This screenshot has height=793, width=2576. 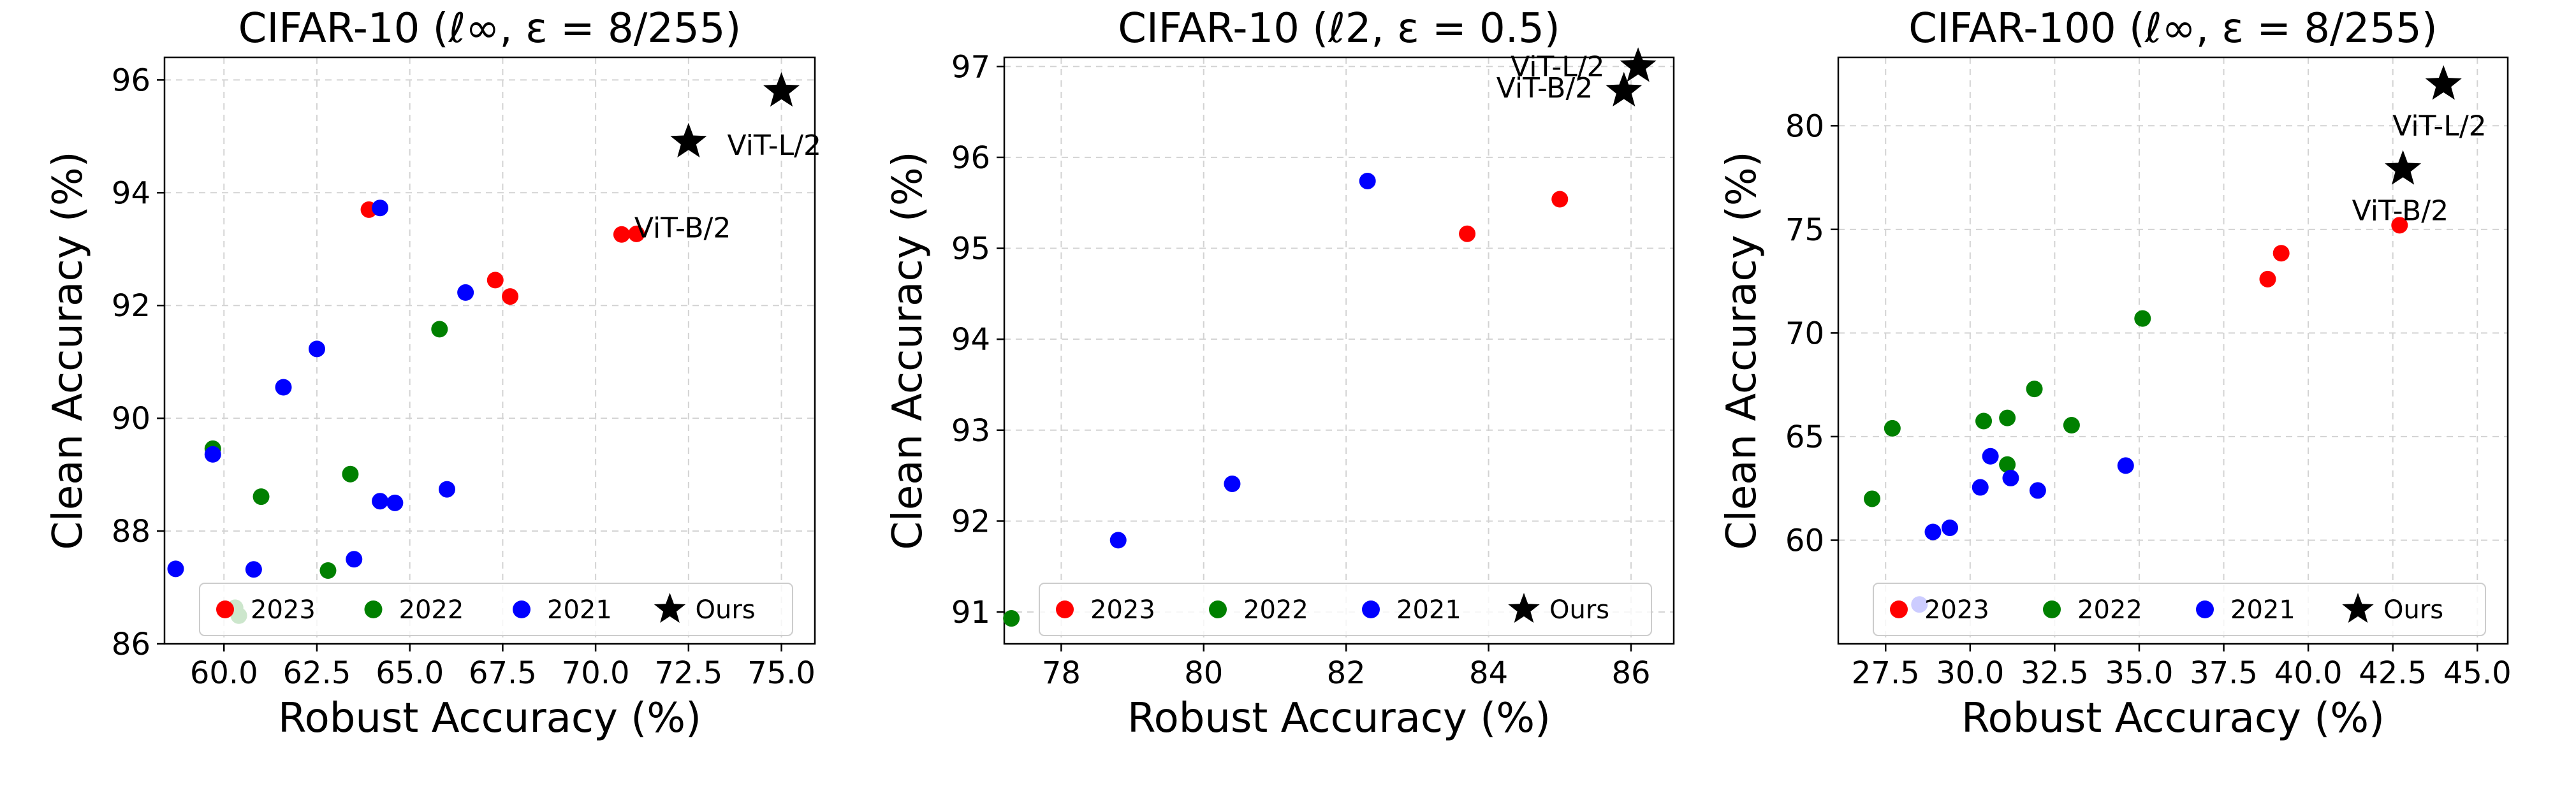 I want to click on x-tick-label: 78, so click(x=1061, y=673).